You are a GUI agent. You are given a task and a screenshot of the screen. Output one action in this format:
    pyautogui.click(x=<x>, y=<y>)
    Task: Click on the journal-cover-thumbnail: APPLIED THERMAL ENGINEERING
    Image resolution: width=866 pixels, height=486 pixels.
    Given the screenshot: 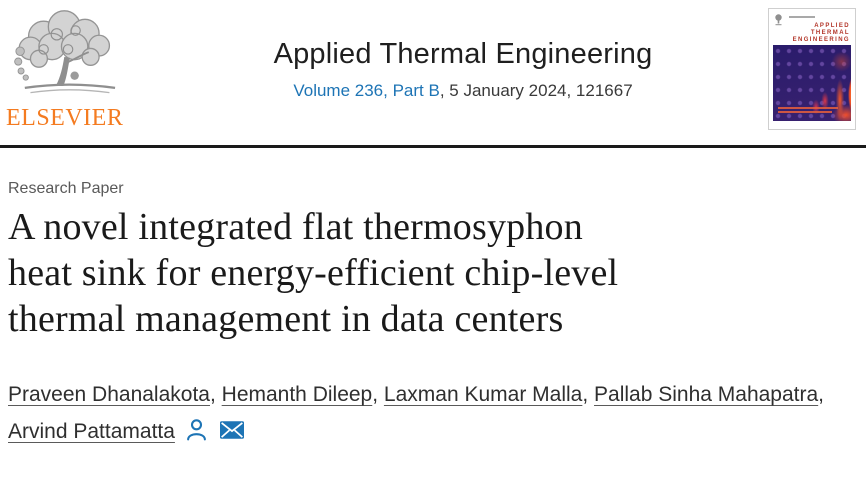 What is the action you would take?
    pyautogui.click(x=812, y=69)
    